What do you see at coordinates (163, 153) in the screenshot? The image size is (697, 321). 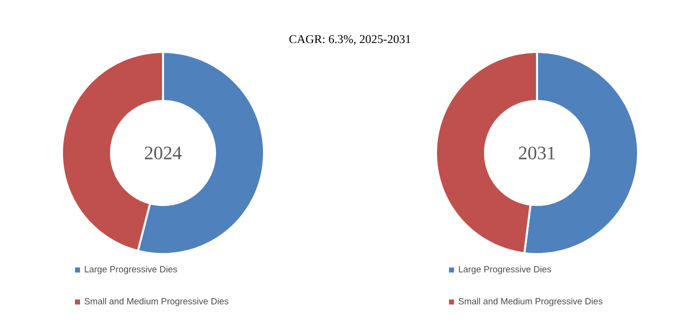 I see `text: 2024` at bounding box center [163, 153].